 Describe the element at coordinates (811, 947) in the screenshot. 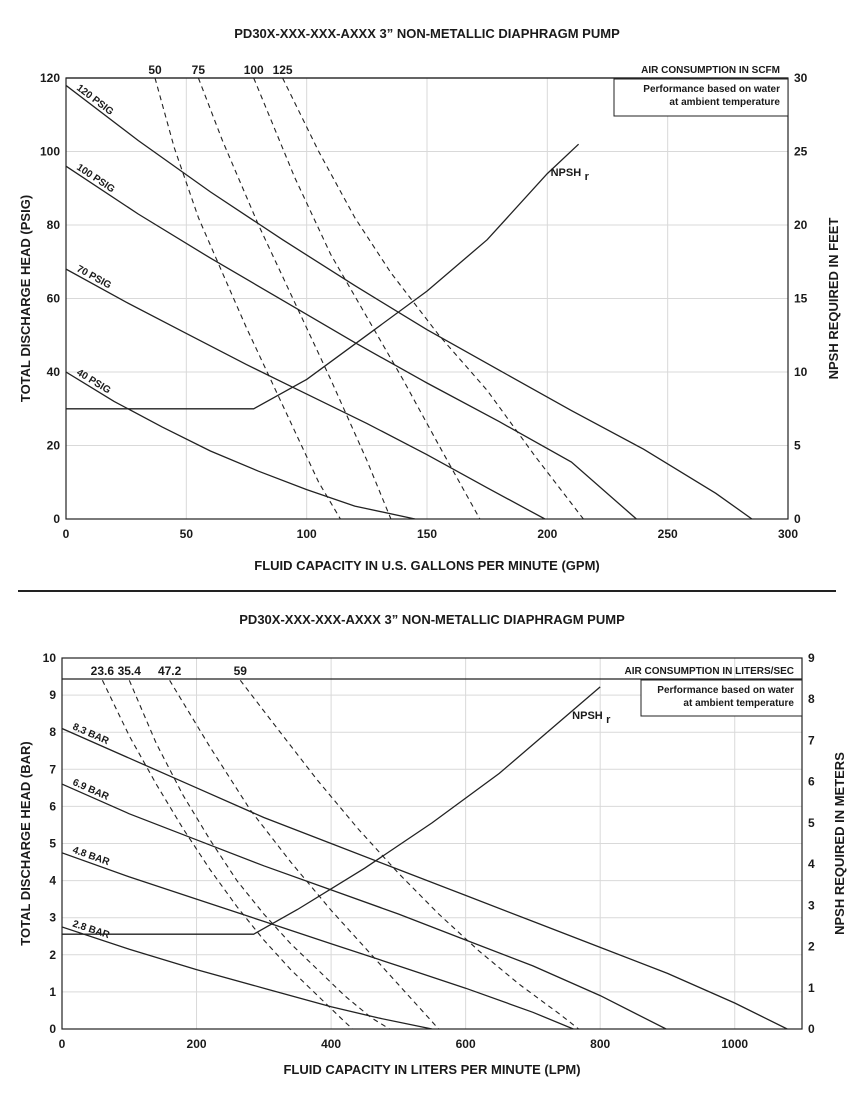

I see `y2-tick-label: 2` at that location.